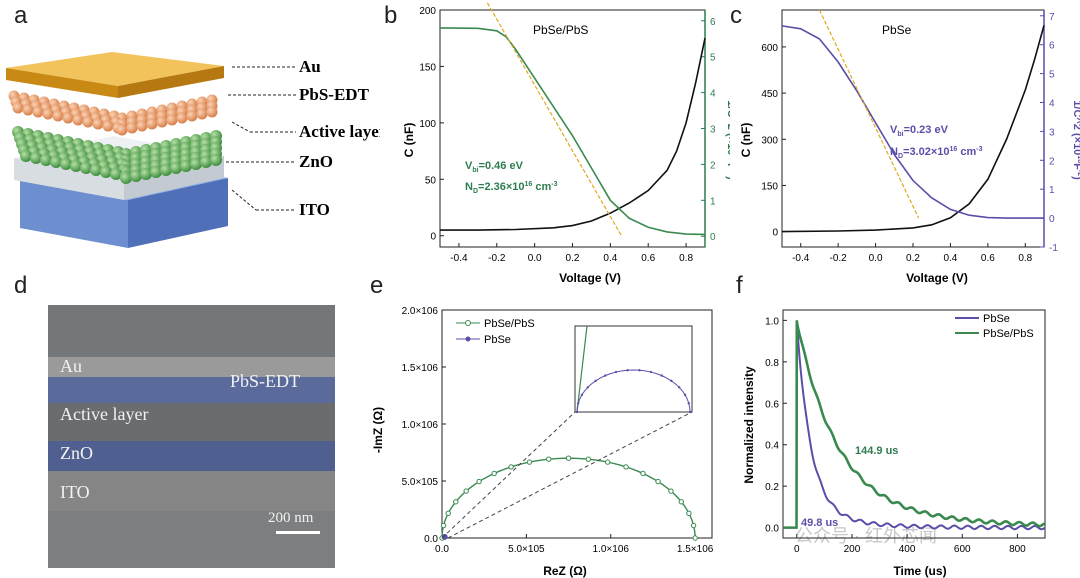 This screenshot has height=578, width=1080. What do you see at coordinates (797, 549) in the screenshot?
I see `x-tick-label: 0` at bounding box center [797, 549].